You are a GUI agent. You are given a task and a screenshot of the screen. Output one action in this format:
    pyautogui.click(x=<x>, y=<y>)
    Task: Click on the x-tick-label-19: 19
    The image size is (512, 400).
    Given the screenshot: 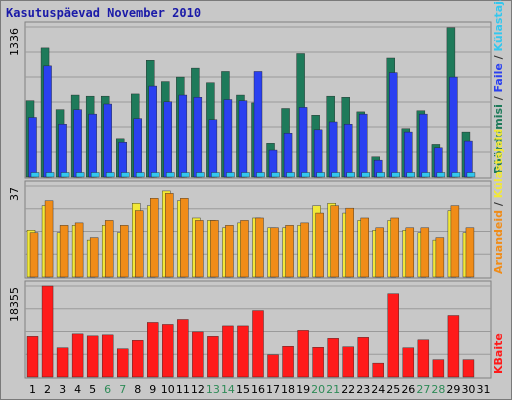 What is the action you would take?
    pyautogui.click(x=303, y=389)
    